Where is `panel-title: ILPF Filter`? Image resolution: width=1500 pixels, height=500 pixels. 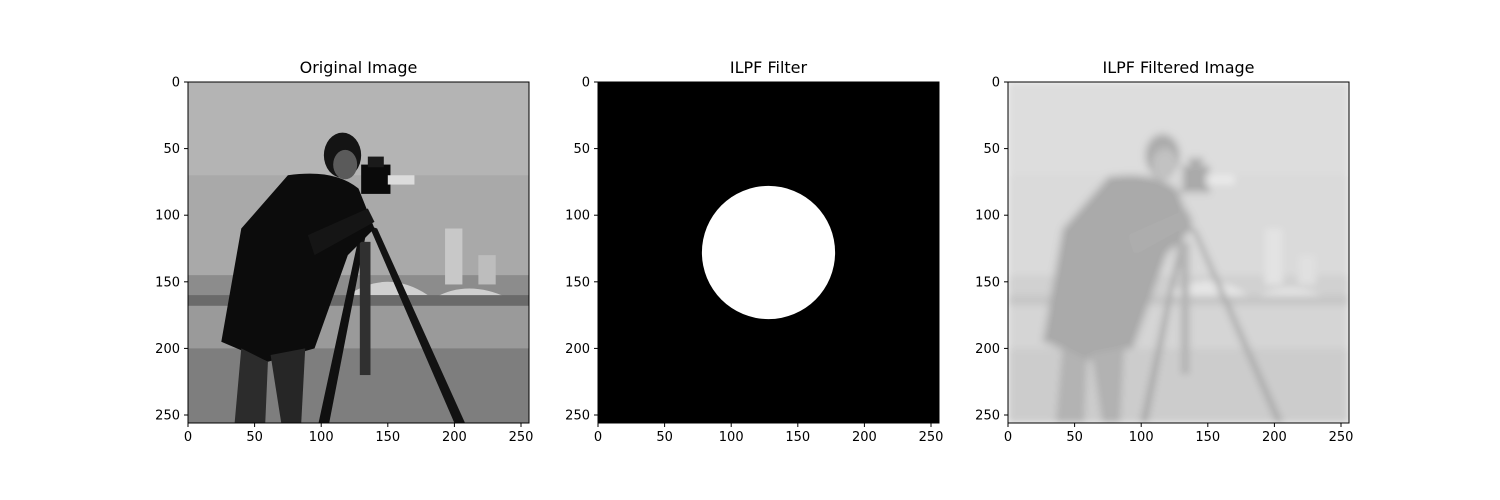 panel-title: ILPF Filter is located at coordinates (769, 67).